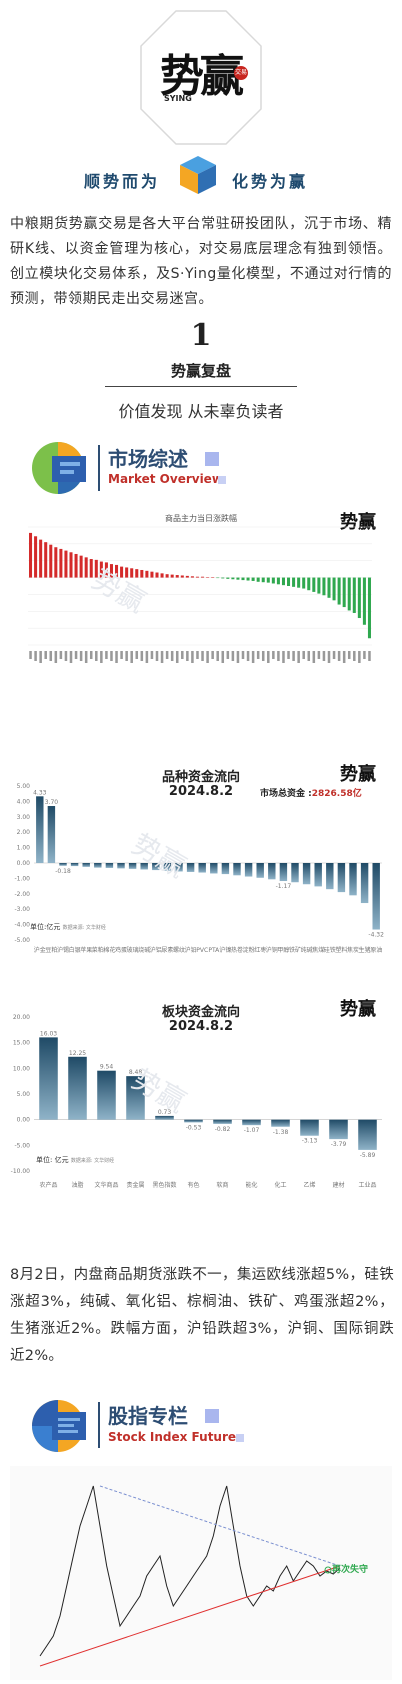 The width and height of the screenshot is (402, 1684). I want to click on daily-change-chart: 商品主力当日涨跌幅 势赢 势赢, so click(201, 605).